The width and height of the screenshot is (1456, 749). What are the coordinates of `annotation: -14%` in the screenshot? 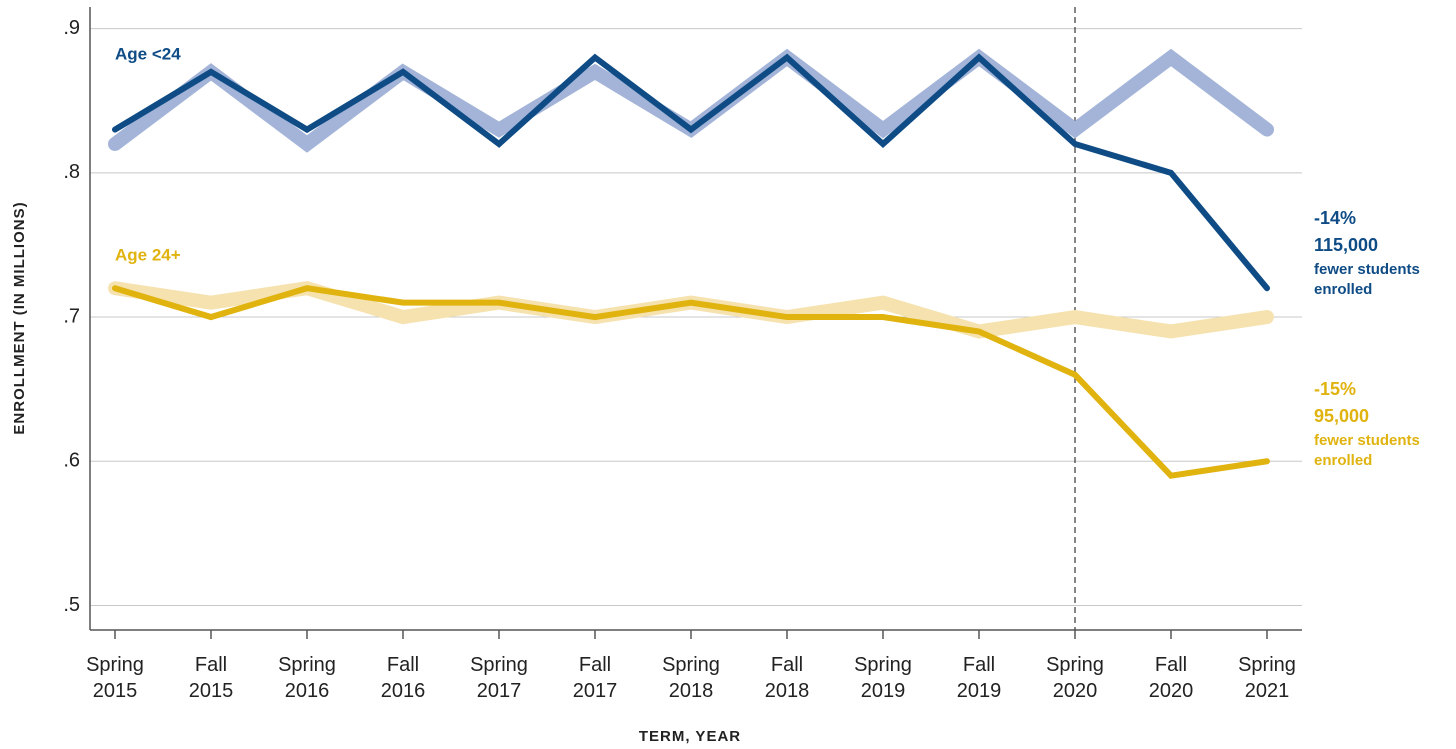 It's located at (1335, 218).